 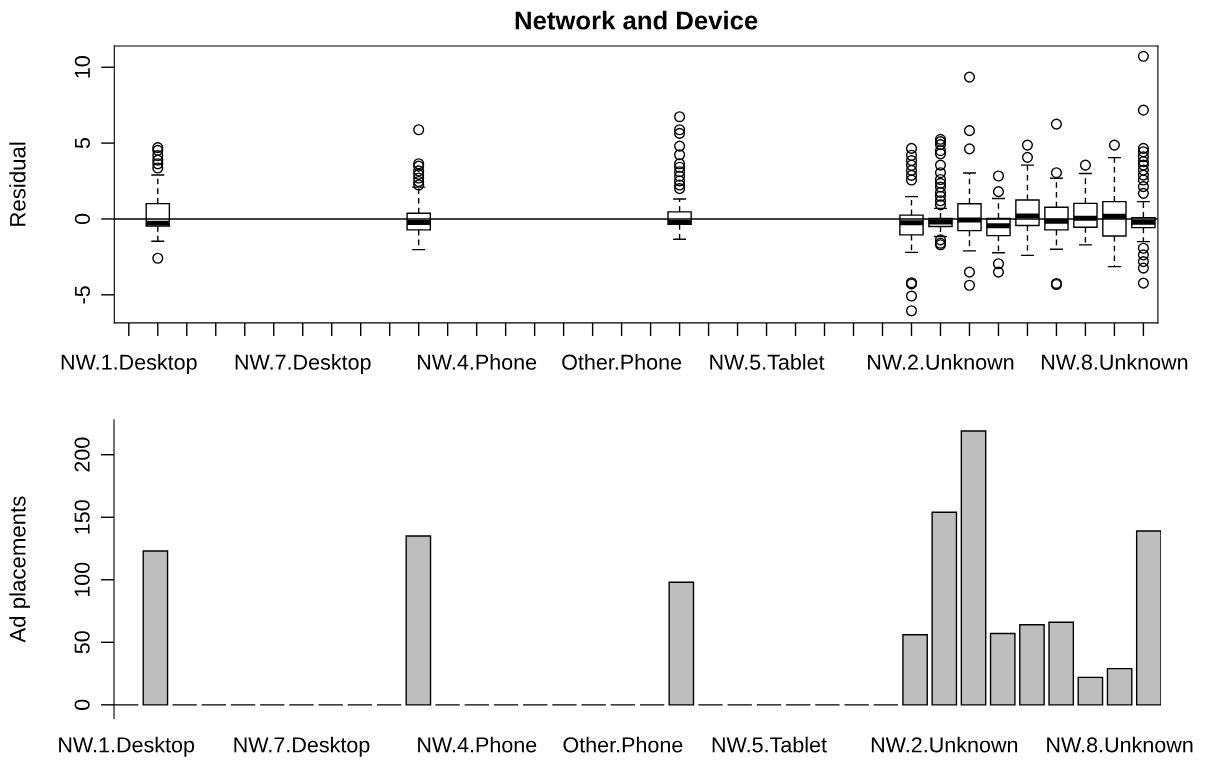 I want to click on y-tick-label: 5, so click(x=83, y=143).